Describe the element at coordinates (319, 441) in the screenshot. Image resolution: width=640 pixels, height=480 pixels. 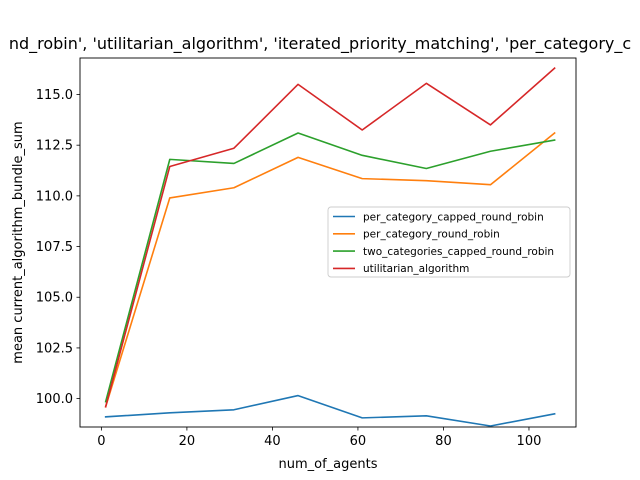
I see `x-tick-labels: 0 20 40 60 80 100` at that location.